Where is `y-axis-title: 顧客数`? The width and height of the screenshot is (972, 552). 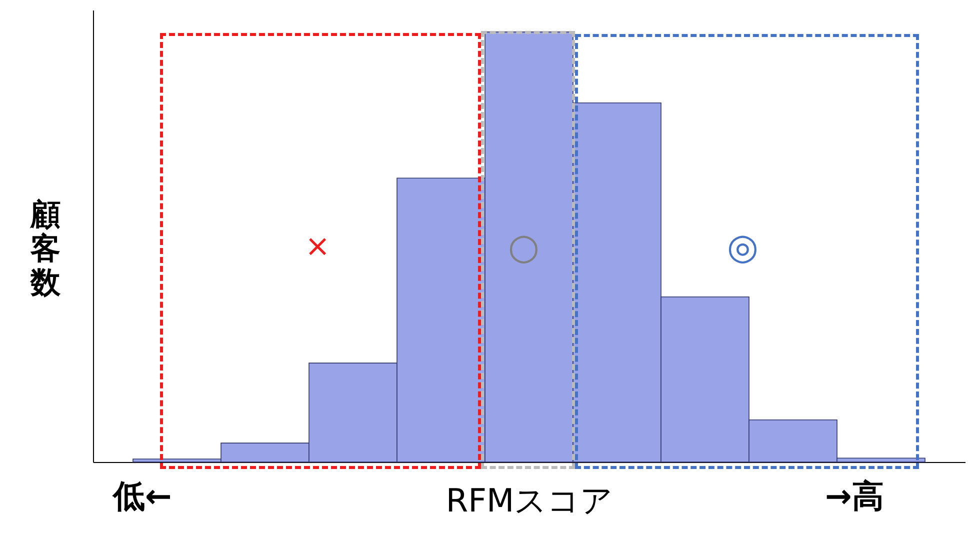 y-axis-title: 顧客数 is located at coordinates (46, 249).